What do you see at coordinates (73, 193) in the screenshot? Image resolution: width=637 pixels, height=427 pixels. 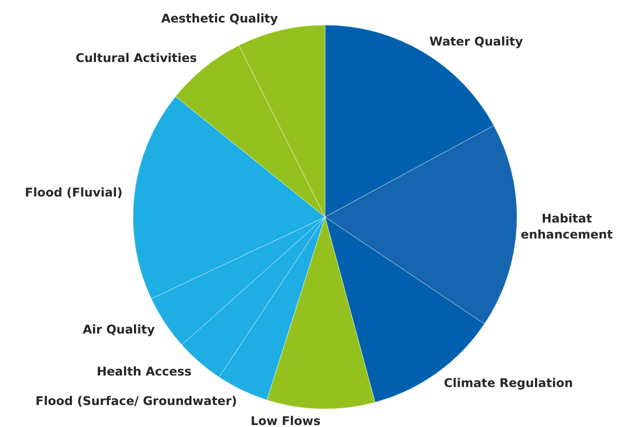 I see `slice-label: Flood (Fluvial)` at bounding box center [73, 193].